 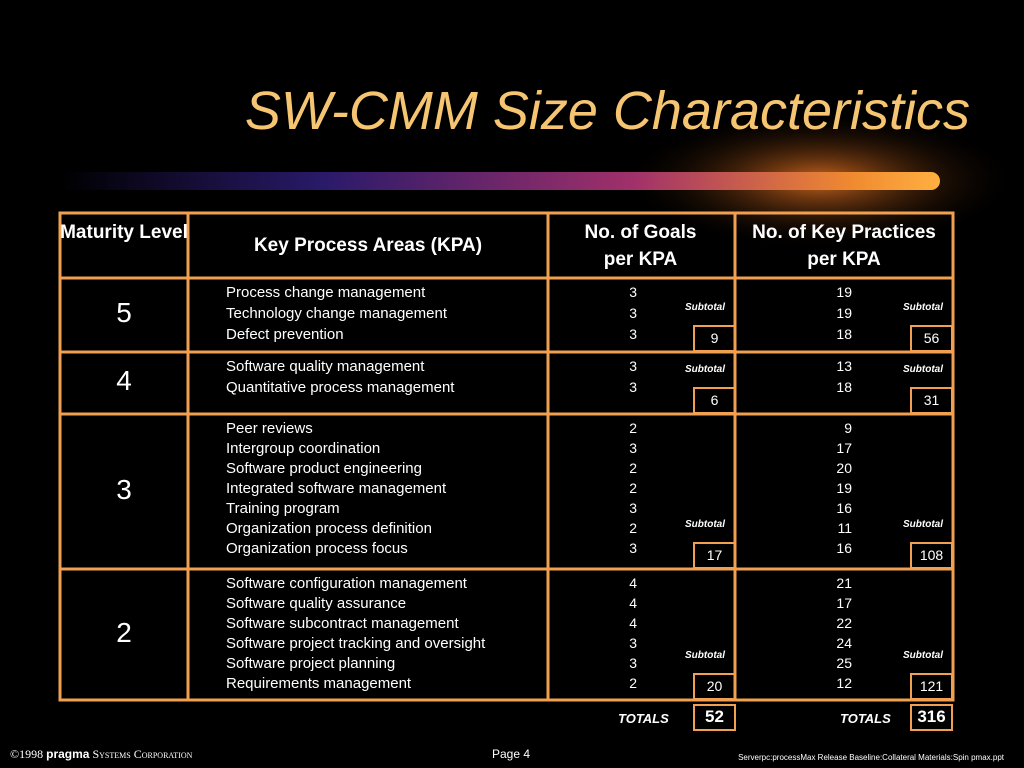 What do you see at coordinates (931, 717) in the screenshot?
I see `practices-total: 316` at bounding box center [931, 717].